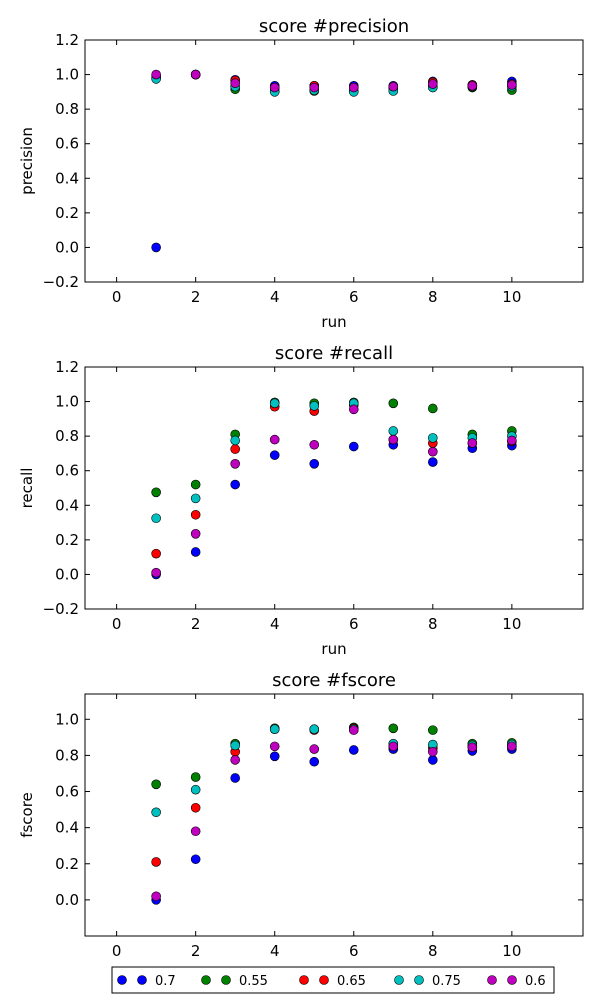 This screenshot has width=600, height=1000. I want to click on legend-label: 0.6, so click(535, 981).